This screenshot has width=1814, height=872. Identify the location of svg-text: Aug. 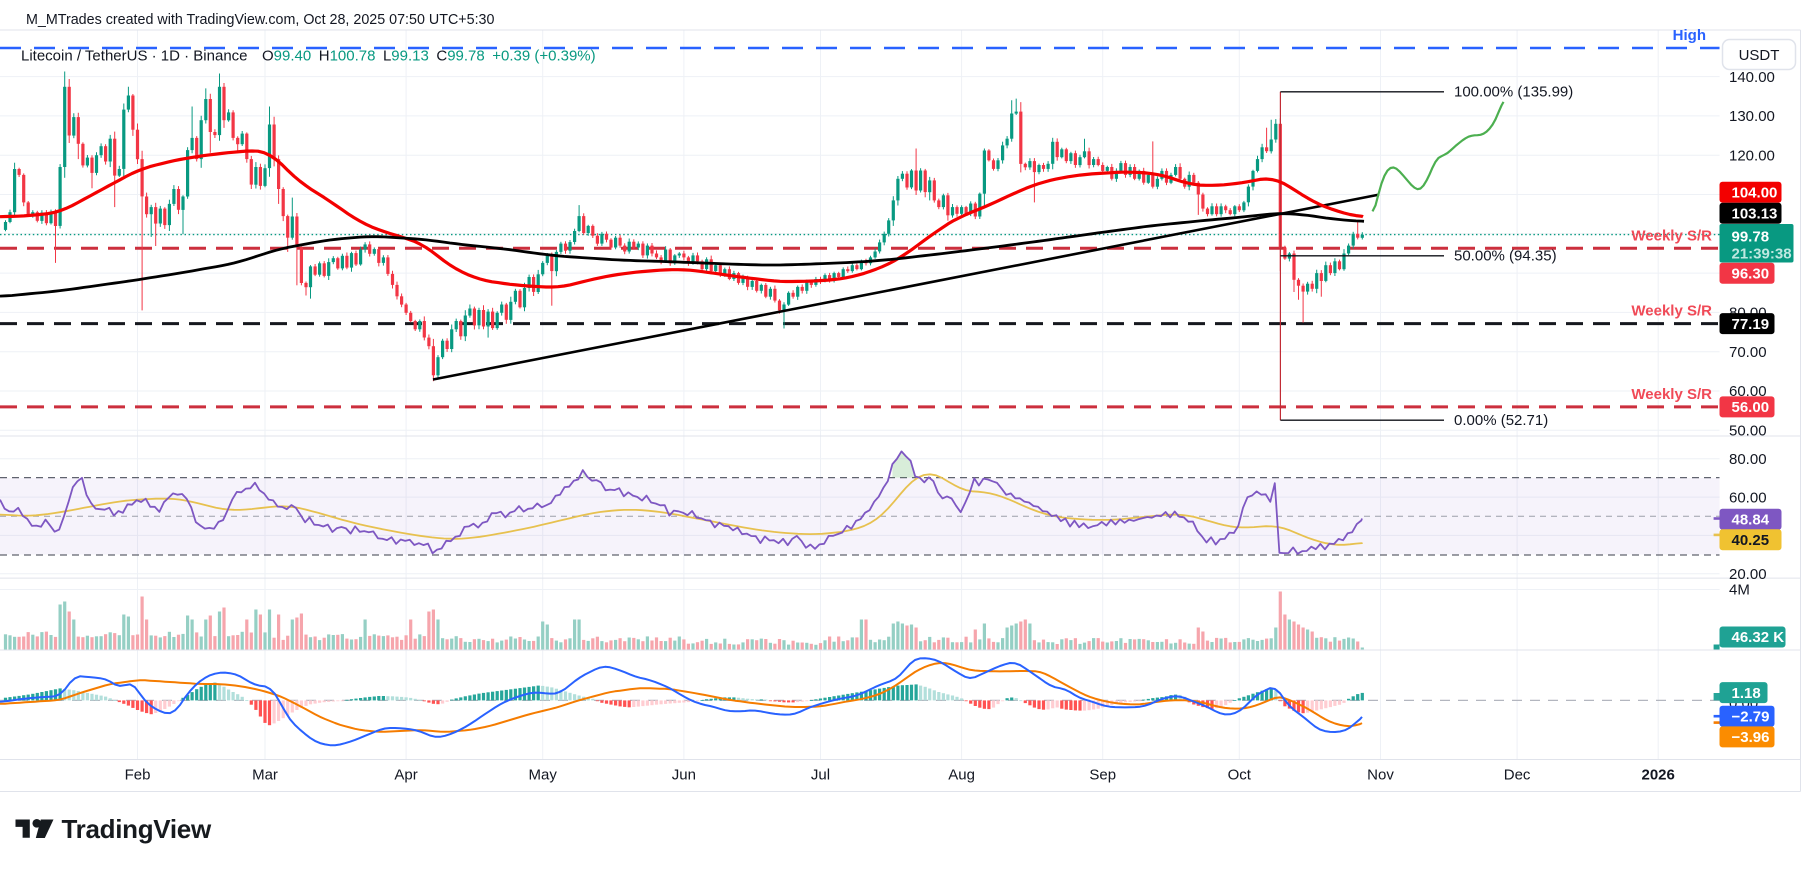
(961, 775).